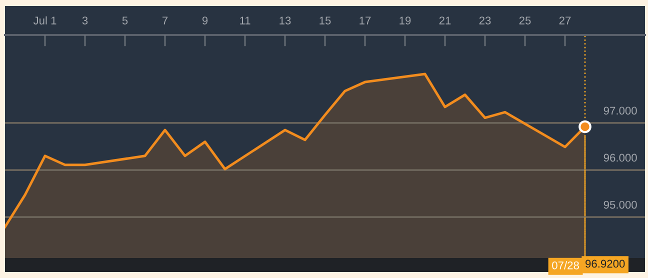 This screenshot has width=648, height=278. I want to click on x-tick-label: Jul 1, so click(44, 20).